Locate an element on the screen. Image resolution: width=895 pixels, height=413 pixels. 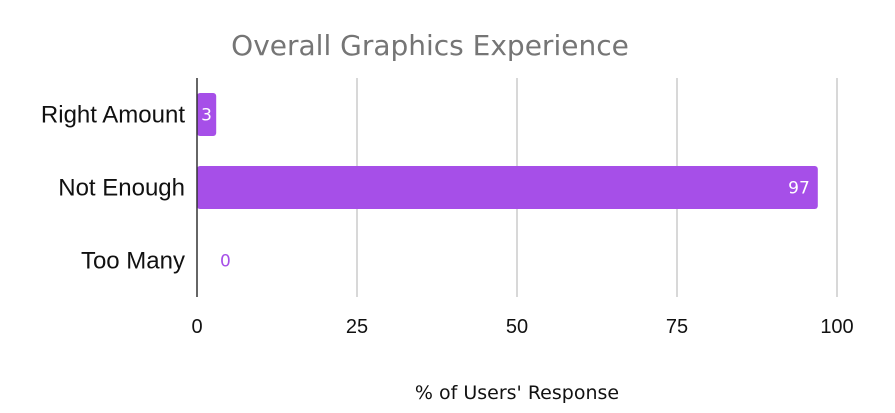
x-tick-labels: 0 25 50 75 100 is located at coordinates (522, 327).